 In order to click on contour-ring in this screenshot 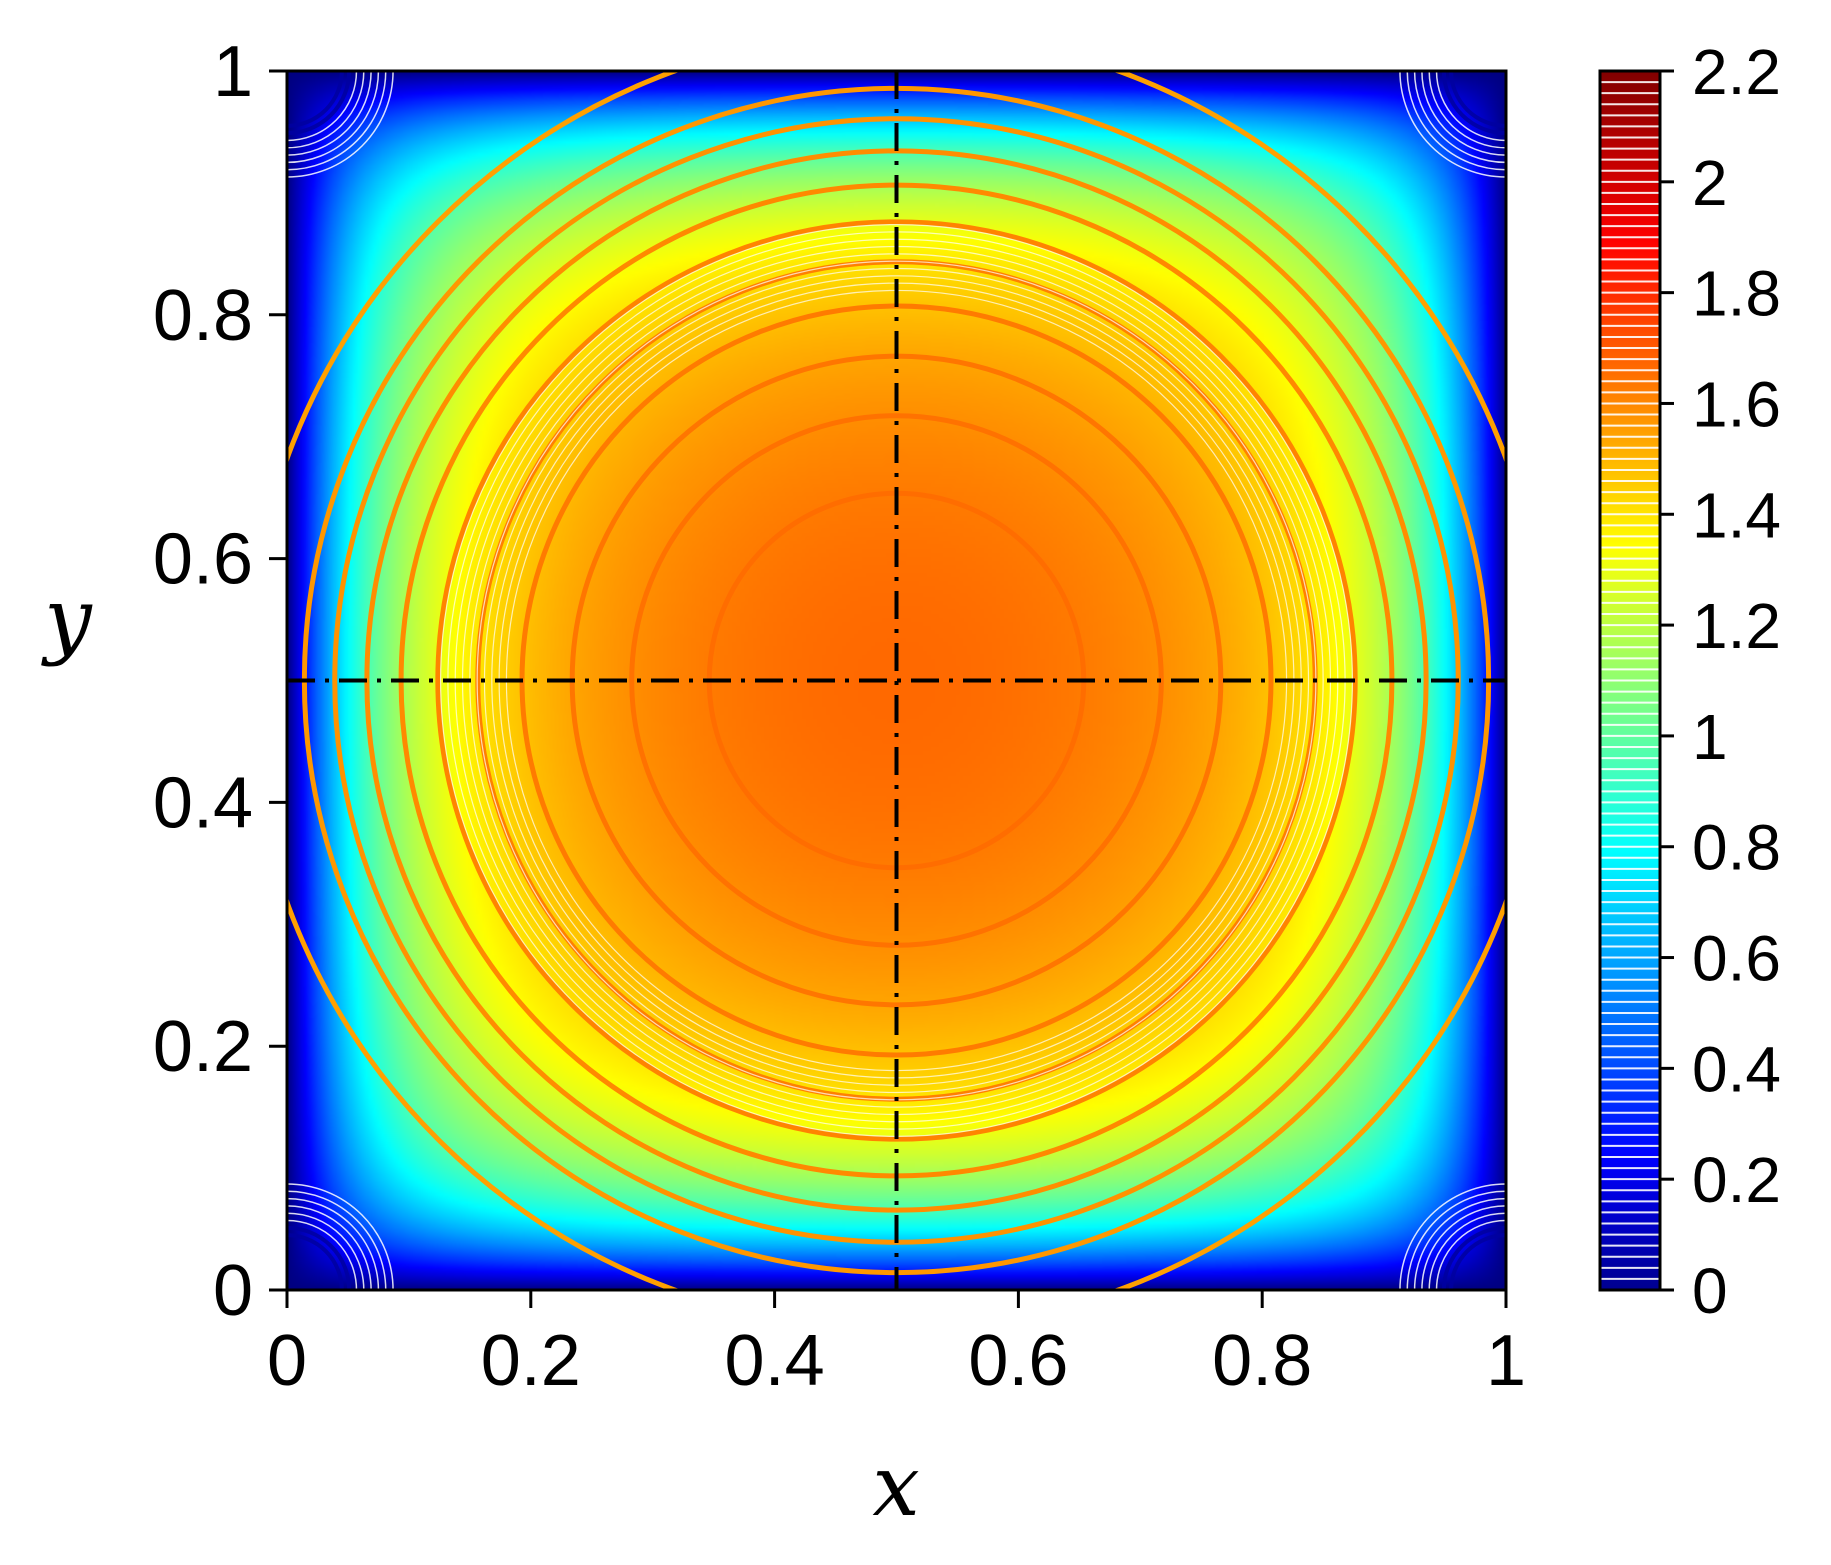, I will do `click(896, 680)`.